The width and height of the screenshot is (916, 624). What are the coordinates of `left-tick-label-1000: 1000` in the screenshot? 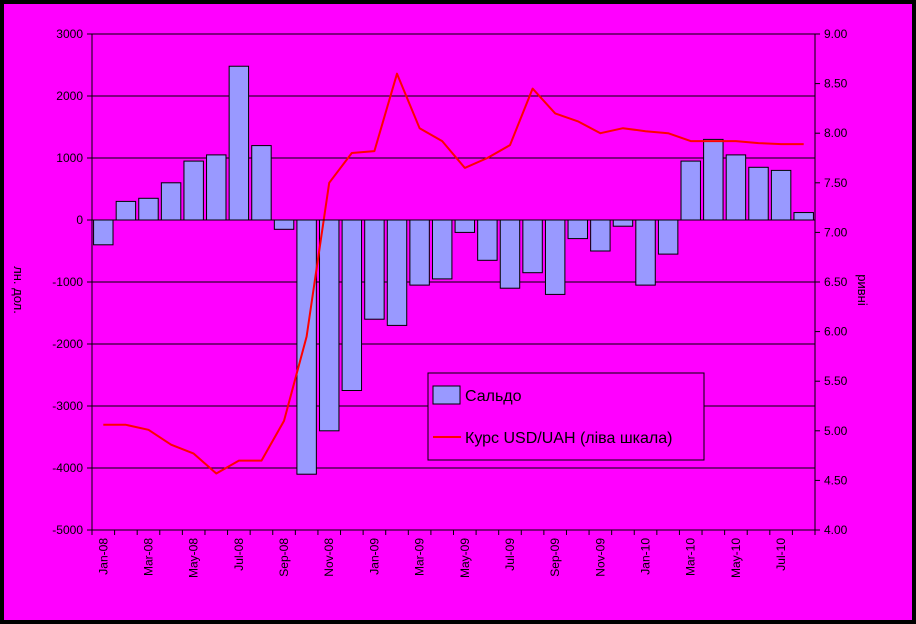 It's located at (69, 158).